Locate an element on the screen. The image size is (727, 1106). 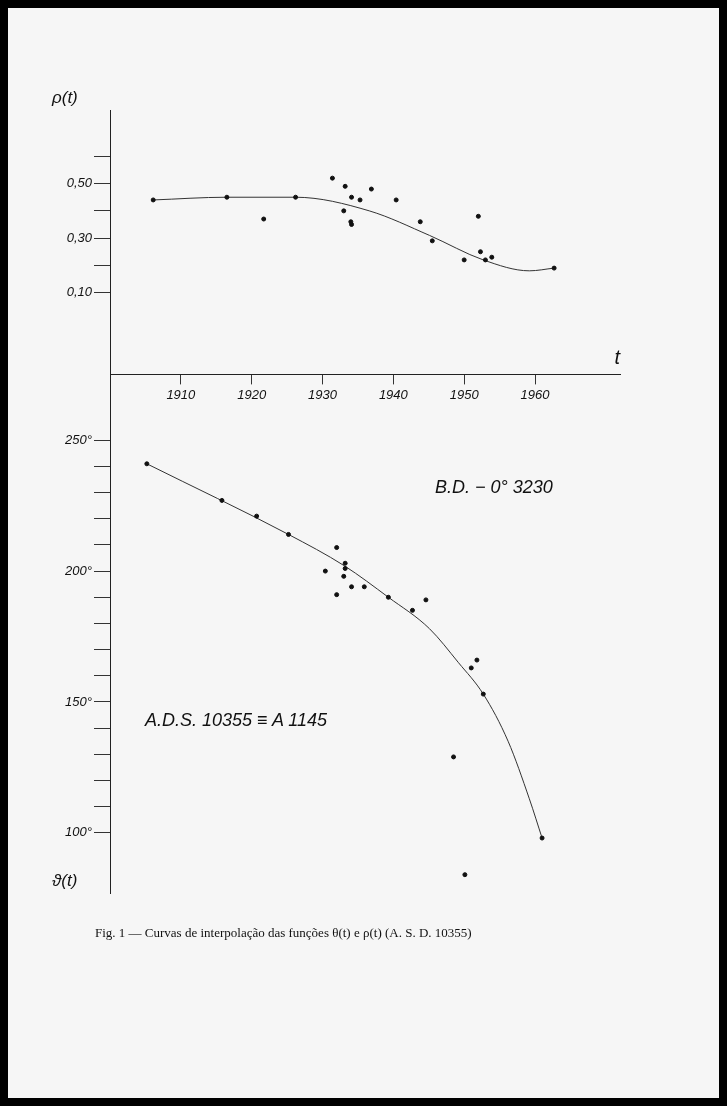
y-axis-title: ϑ(t) is located at coordinates (65, 880).